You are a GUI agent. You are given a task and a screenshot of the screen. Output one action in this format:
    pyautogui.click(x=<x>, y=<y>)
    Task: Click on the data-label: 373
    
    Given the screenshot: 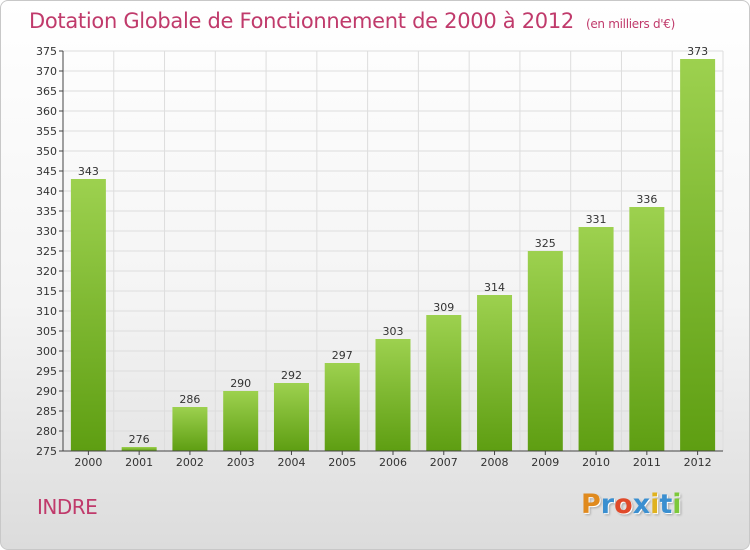 What is the action you would take?
    pyautogui.click(x=697, y=51)
    